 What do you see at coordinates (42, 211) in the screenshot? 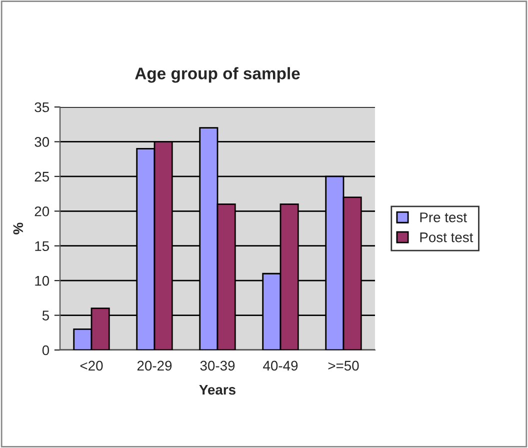
I see `y-tick-label: 20` at bounding box center [42, 211].